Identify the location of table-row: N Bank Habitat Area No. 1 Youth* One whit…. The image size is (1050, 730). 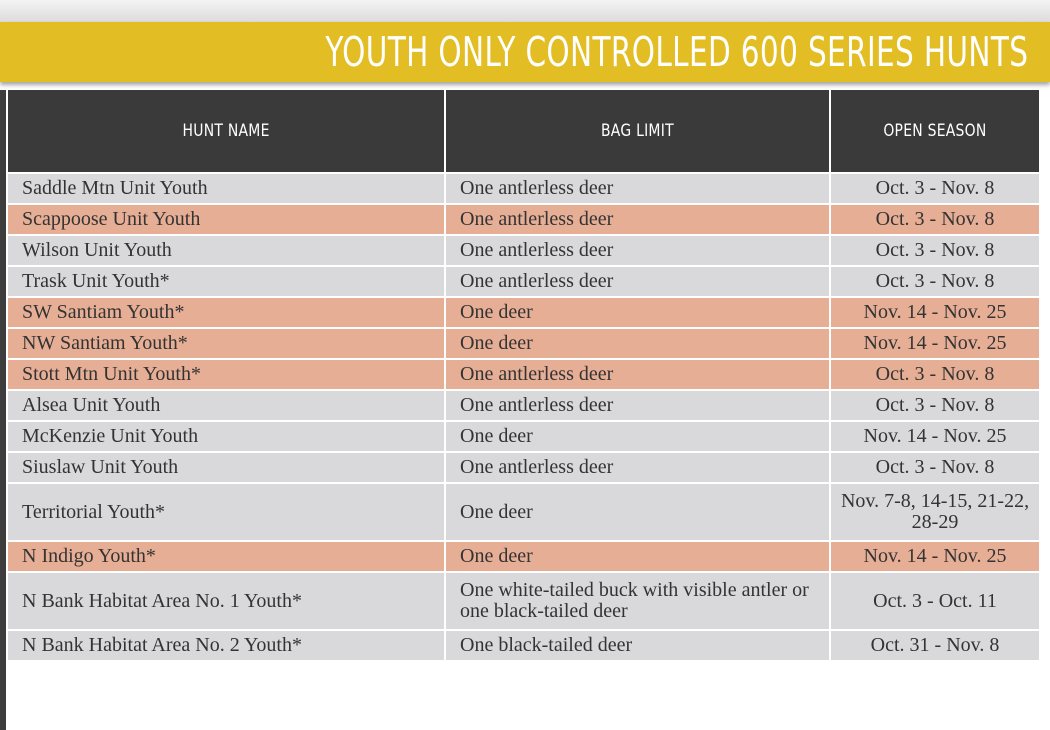
(523, 601).